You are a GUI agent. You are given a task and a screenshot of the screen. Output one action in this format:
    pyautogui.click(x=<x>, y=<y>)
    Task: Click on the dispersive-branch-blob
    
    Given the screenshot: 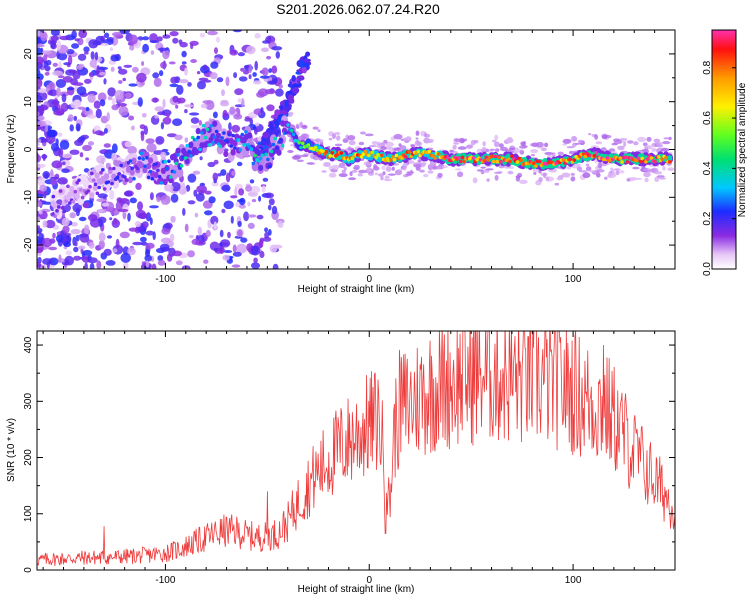 What is the action you would take?
    pyautogui.click(x=302, y=64)
    